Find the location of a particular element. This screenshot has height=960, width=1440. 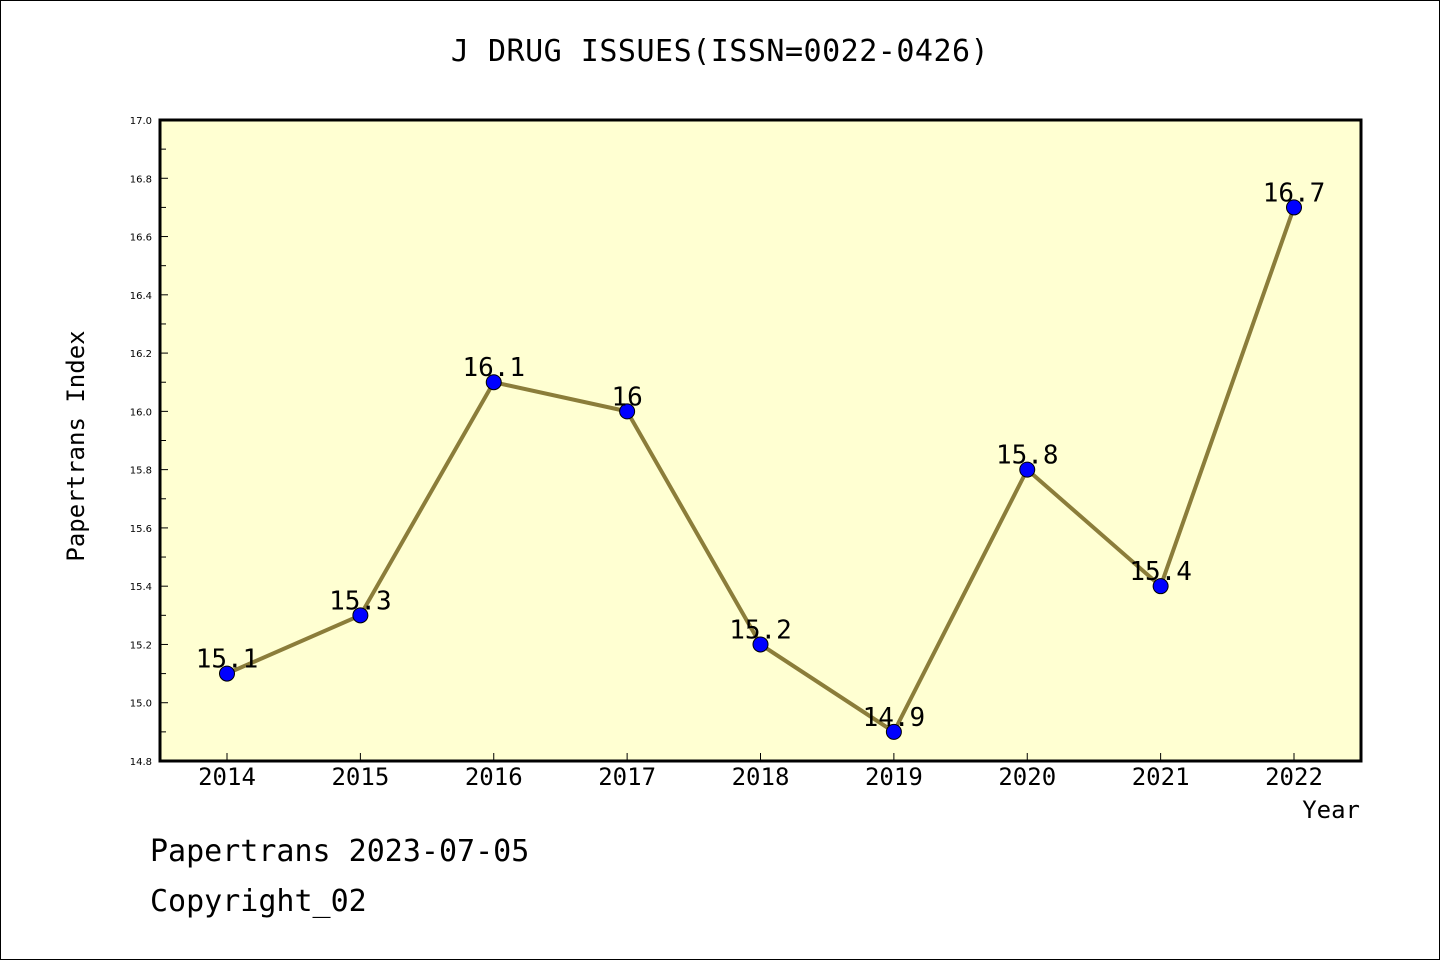

y-tick-label: 16.0 is located at coordinates (141, 412).